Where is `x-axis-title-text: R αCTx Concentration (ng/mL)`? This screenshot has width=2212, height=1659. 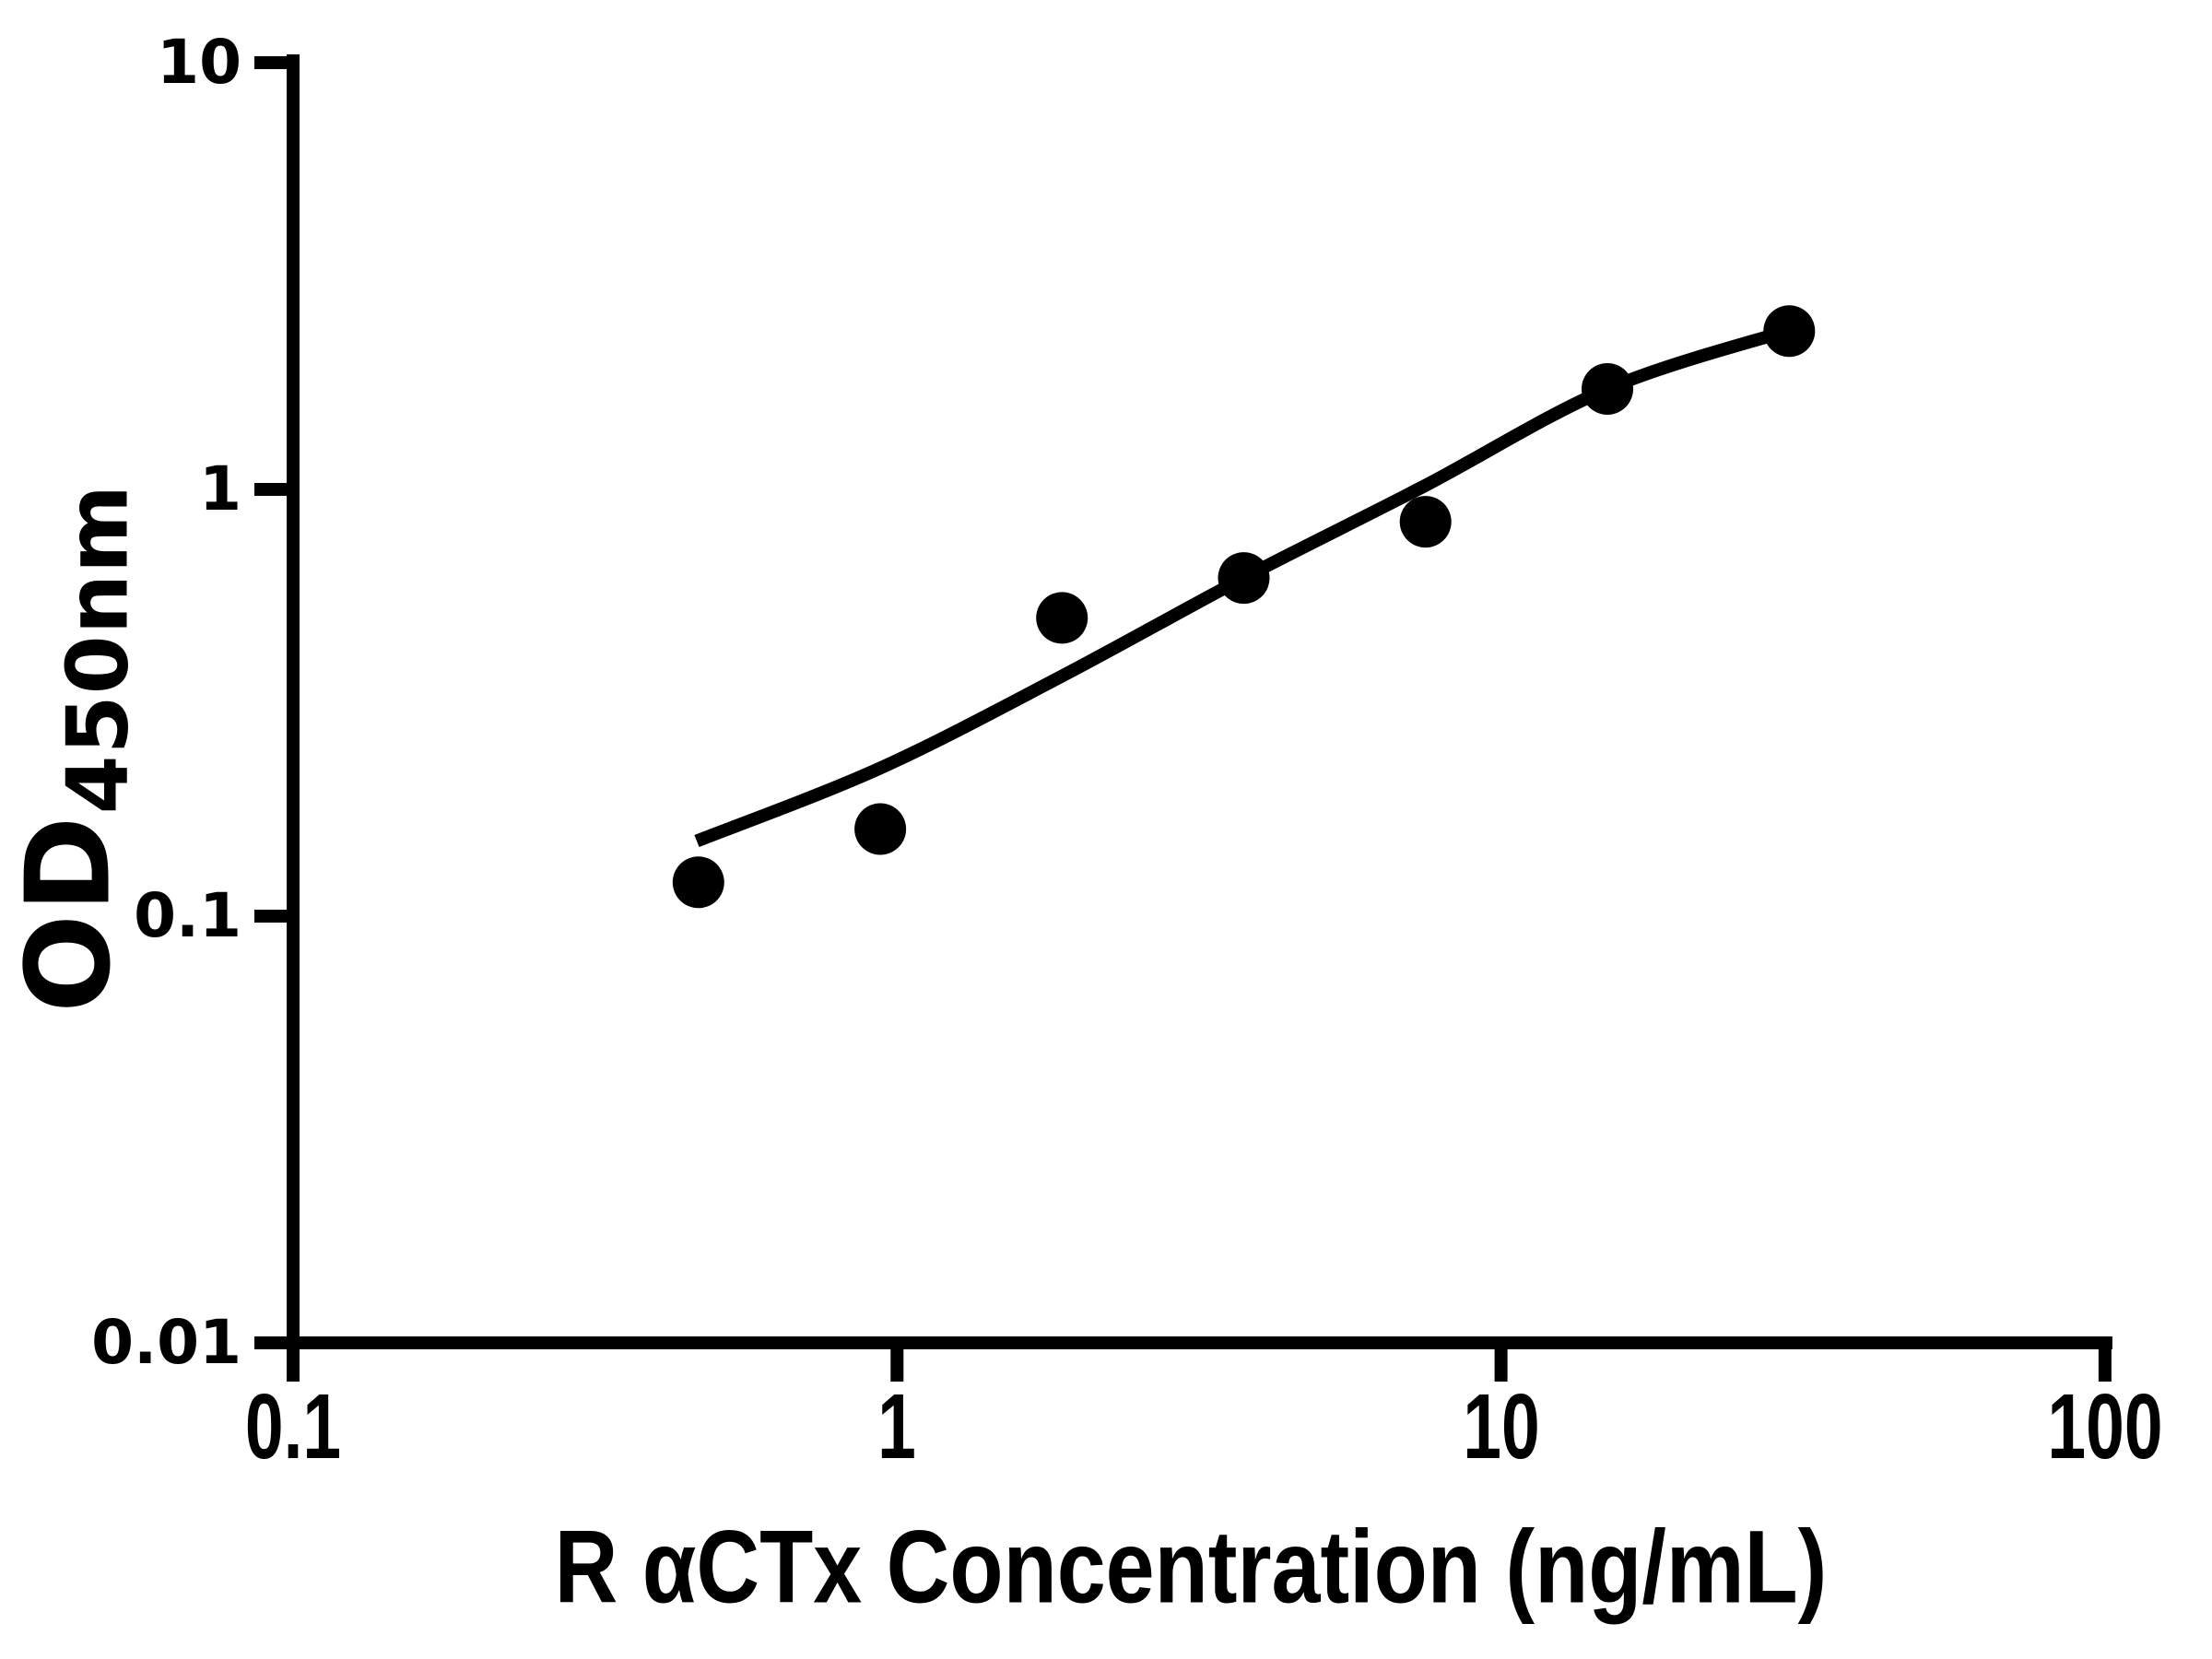
x-axis-title-text: R αCTx Concentration (ng/mL) is located at coordinates (1191, 1567).